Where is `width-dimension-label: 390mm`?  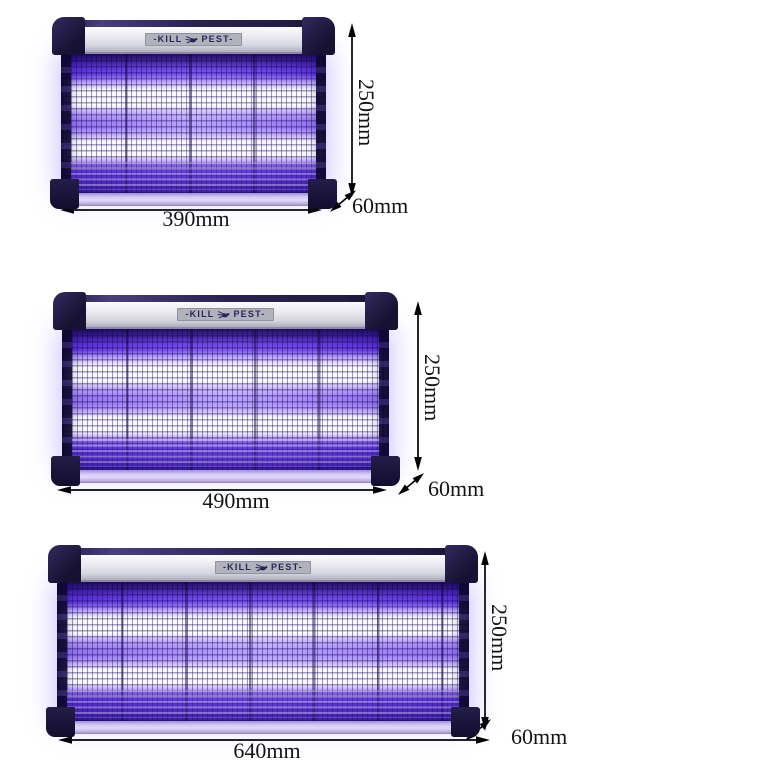 width-dimension-label: 390mm is located at coordinates (196, 218).